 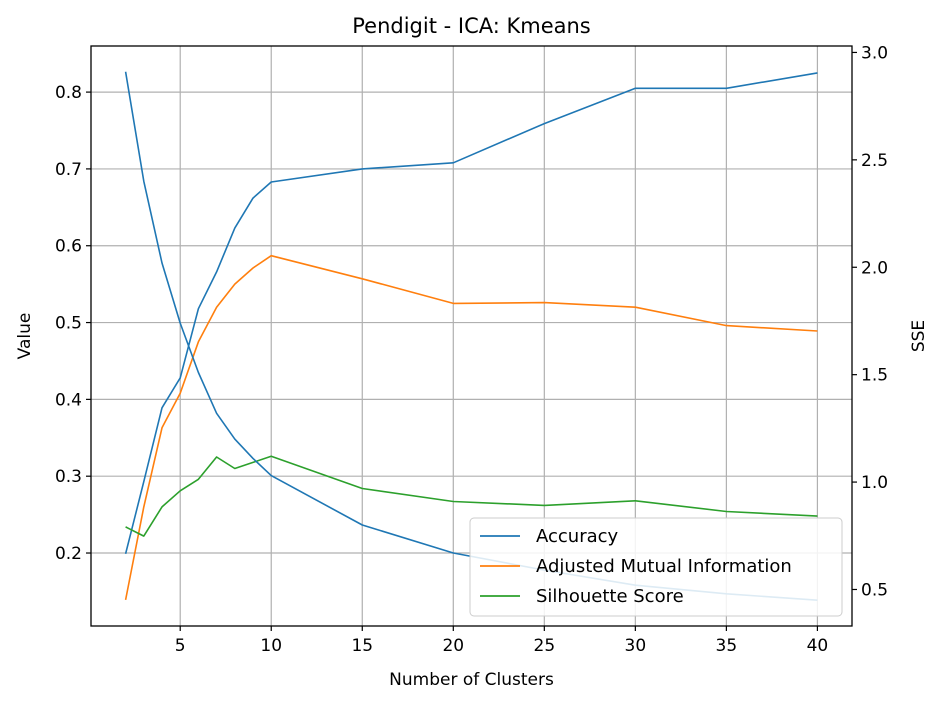 What do you see at coordinates (870, 321) in the screenshot?
I see `y2-axis: 0.5 1.0 1.5 2.0 2.5 3.0` at bounding box center [870, 321].